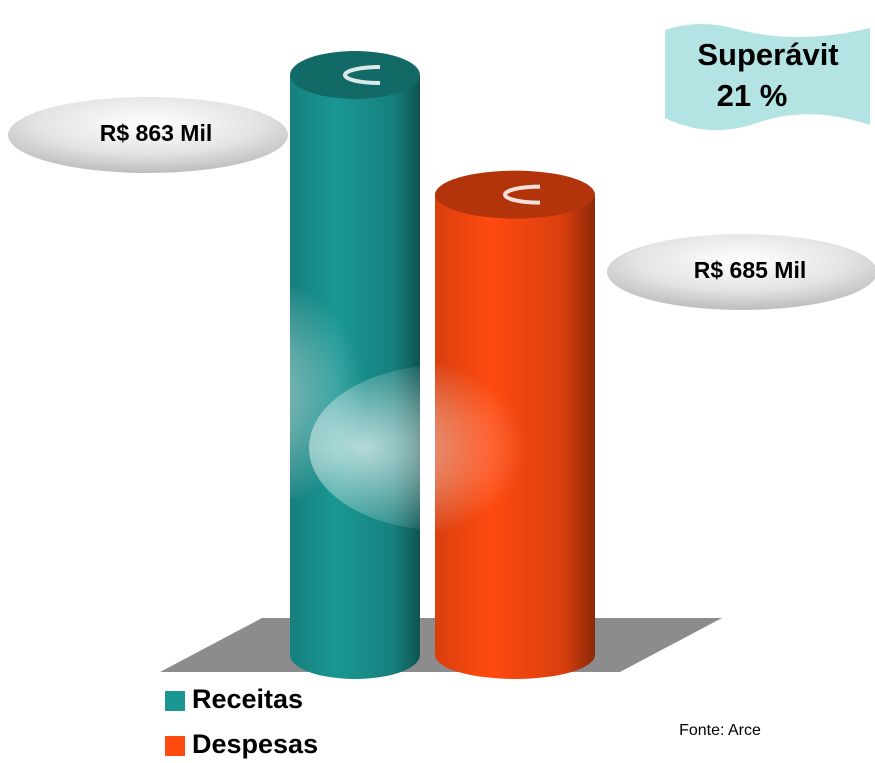 This screenshot has height=763, width=875. I want to click on value-label: R$ 863 Mil, so click(156, 133).